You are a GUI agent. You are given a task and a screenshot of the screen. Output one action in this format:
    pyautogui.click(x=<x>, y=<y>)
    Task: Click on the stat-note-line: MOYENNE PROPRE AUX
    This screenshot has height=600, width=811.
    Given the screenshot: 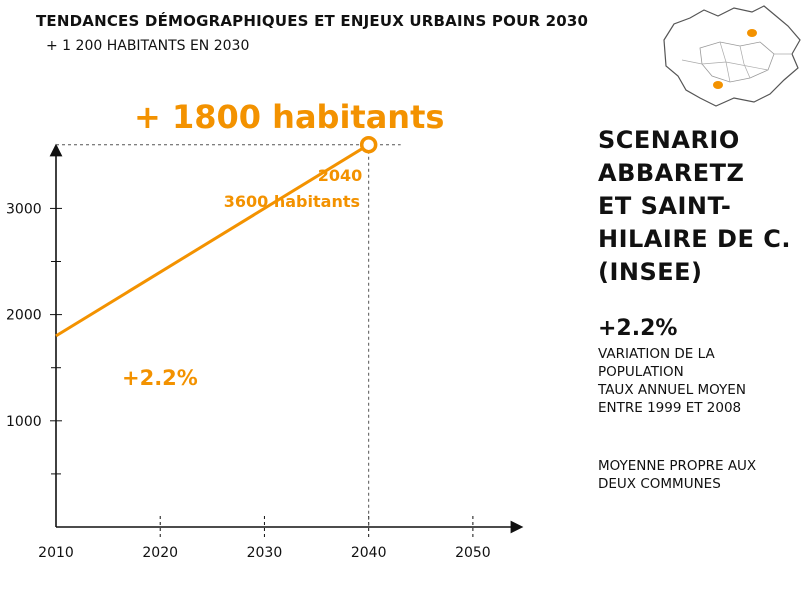 What is the action you would take?
    pyautogui.click(x=677, y=466)
    